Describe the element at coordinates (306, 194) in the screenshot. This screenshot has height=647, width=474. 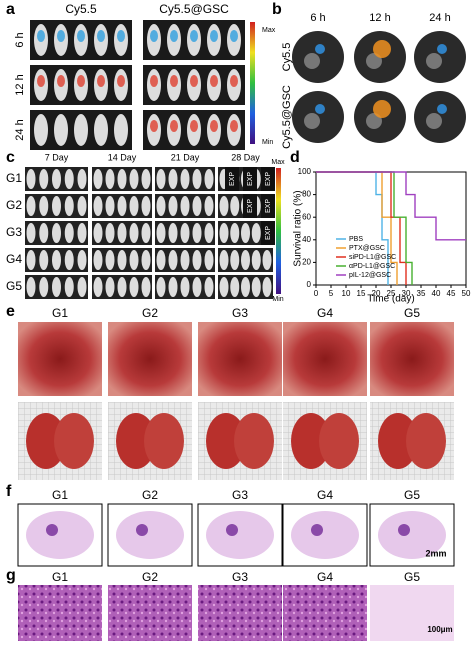
I see `label: 80` at that location.